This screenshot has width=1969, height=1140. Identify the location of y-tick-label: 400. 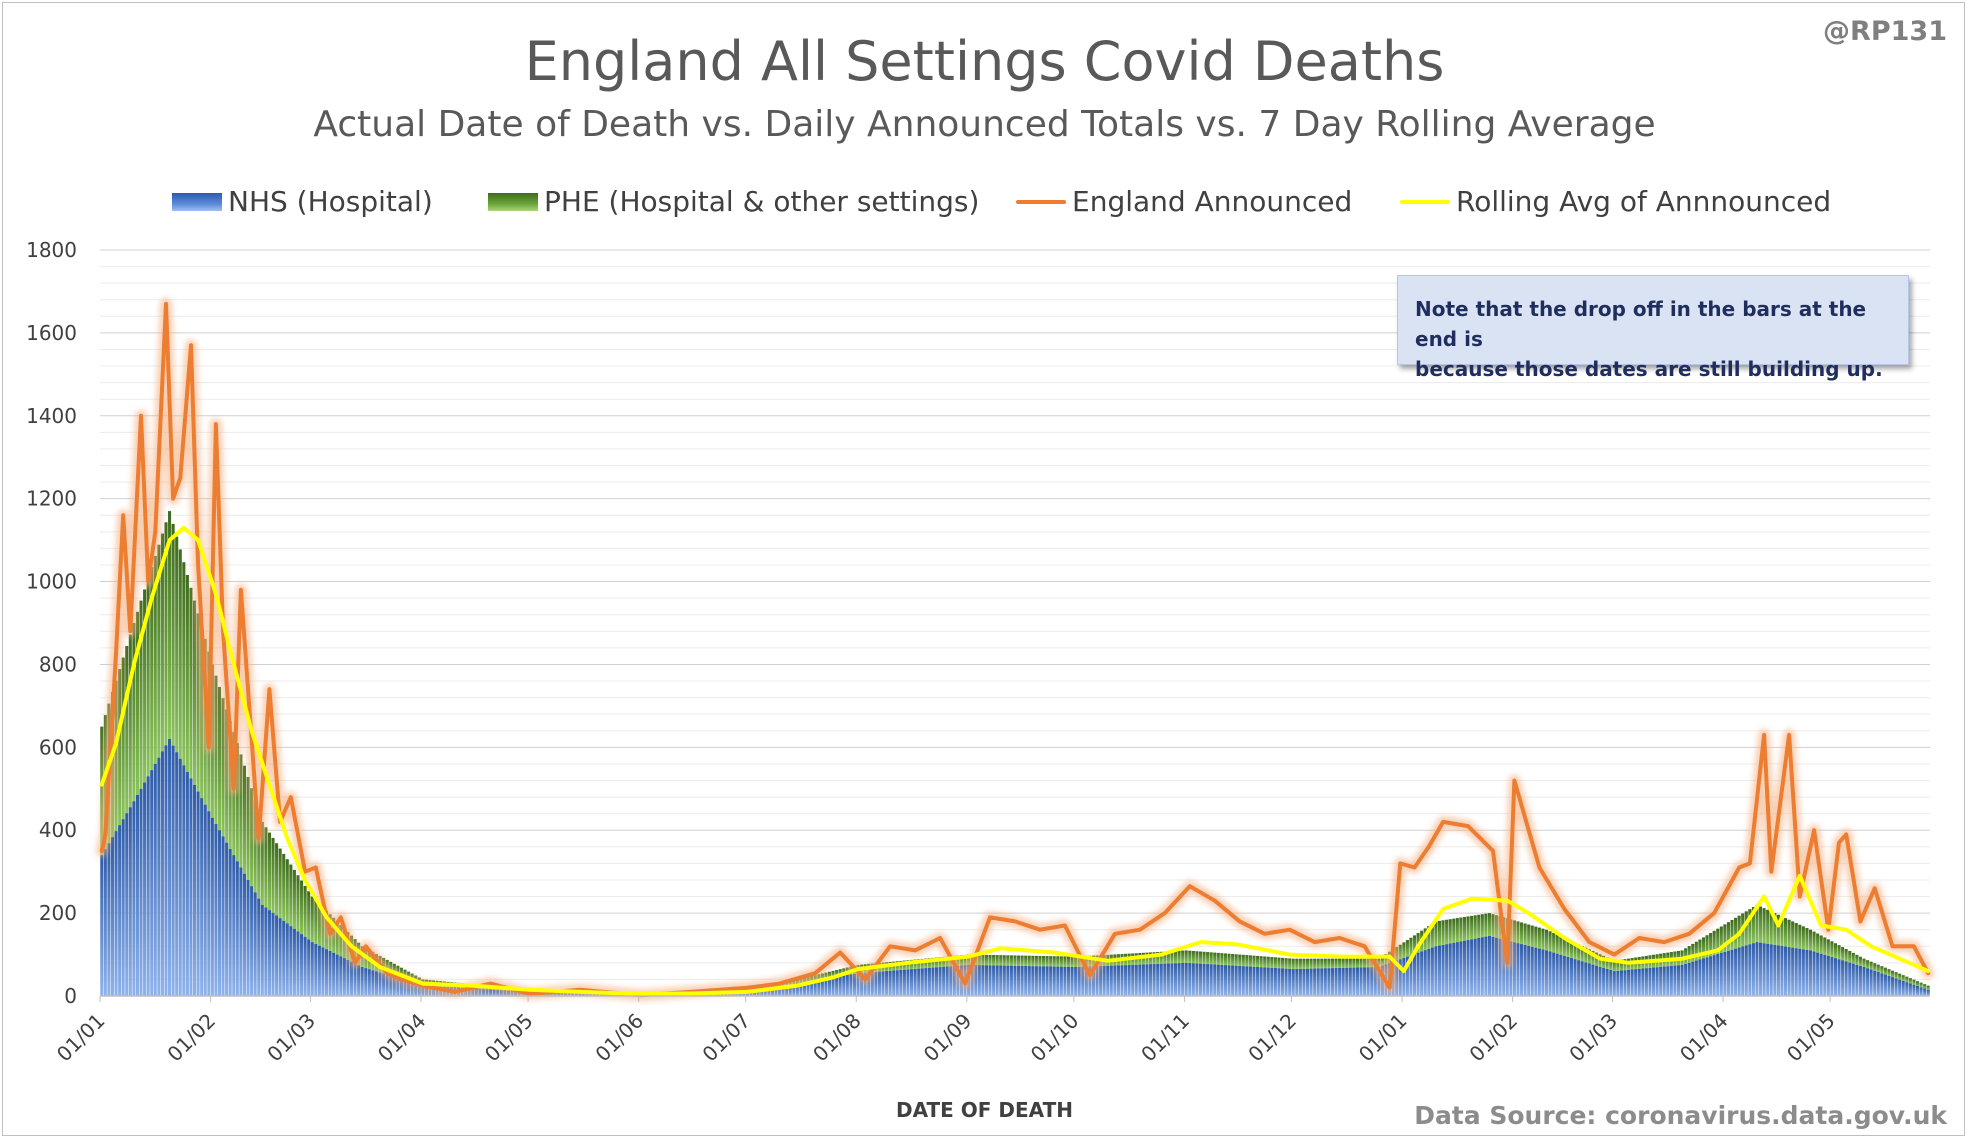
(58, 830).